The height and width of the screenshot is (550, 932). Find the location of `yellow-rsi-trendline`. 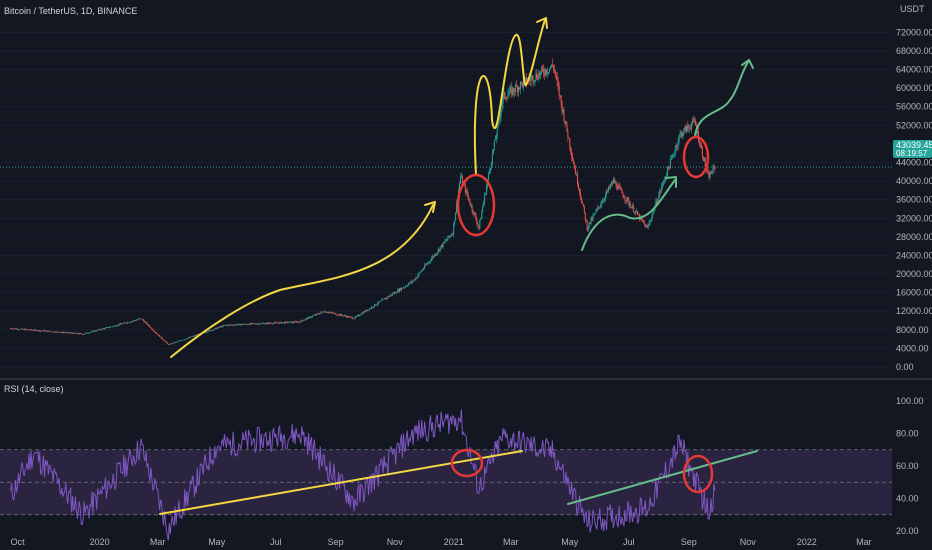

yellow-rsi-trendline is located at coordinates (341, 482).